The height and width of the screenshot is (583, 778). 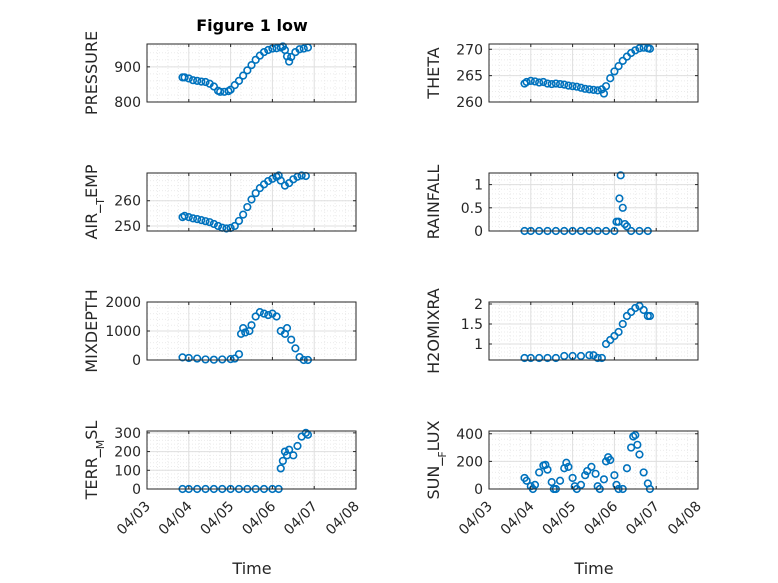 What do you see at coordinates (472, 325) in the screenshot?
I see `y-tick-label: 1.5` at bounding box center [472, 325].